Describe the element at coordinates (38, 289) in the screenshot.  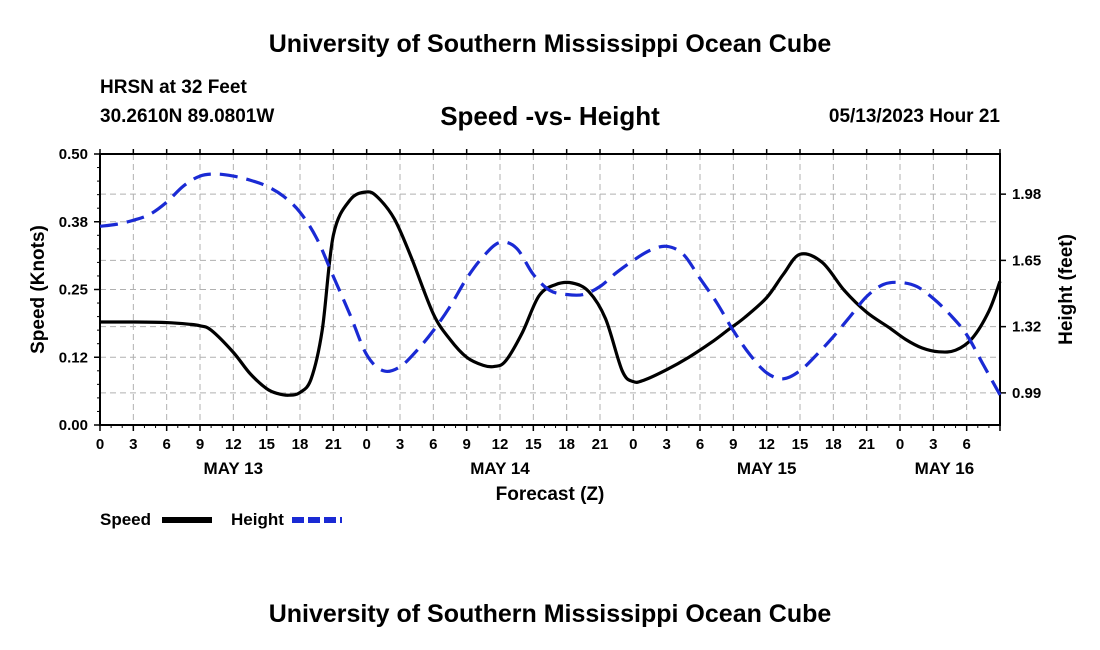
I see `y-axis-title: Speed (Knots)` at that location.